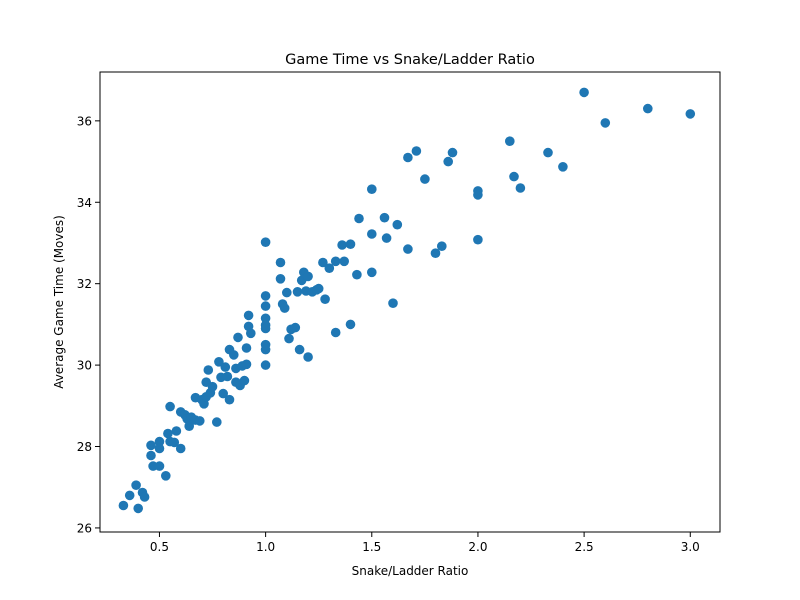  What do you see at coordinates (410, 60) in the screenshot?
I see `chart-title: Game Time vs Snake/Ladder Ratio` at bounding box center [410, 60].